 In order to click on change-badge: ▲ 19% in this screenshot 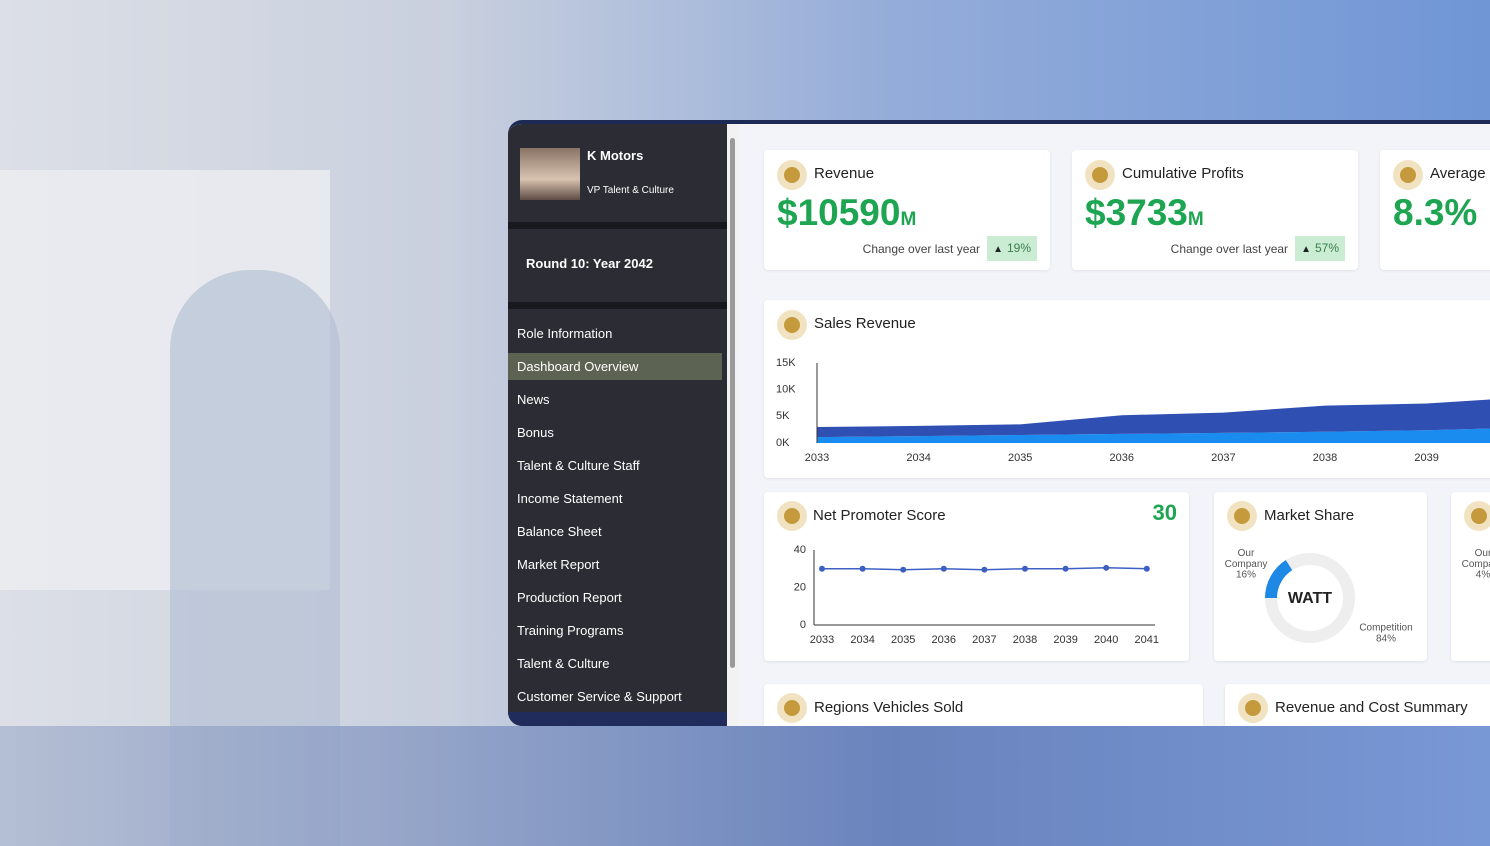, I will do `click(1012, 248)`.